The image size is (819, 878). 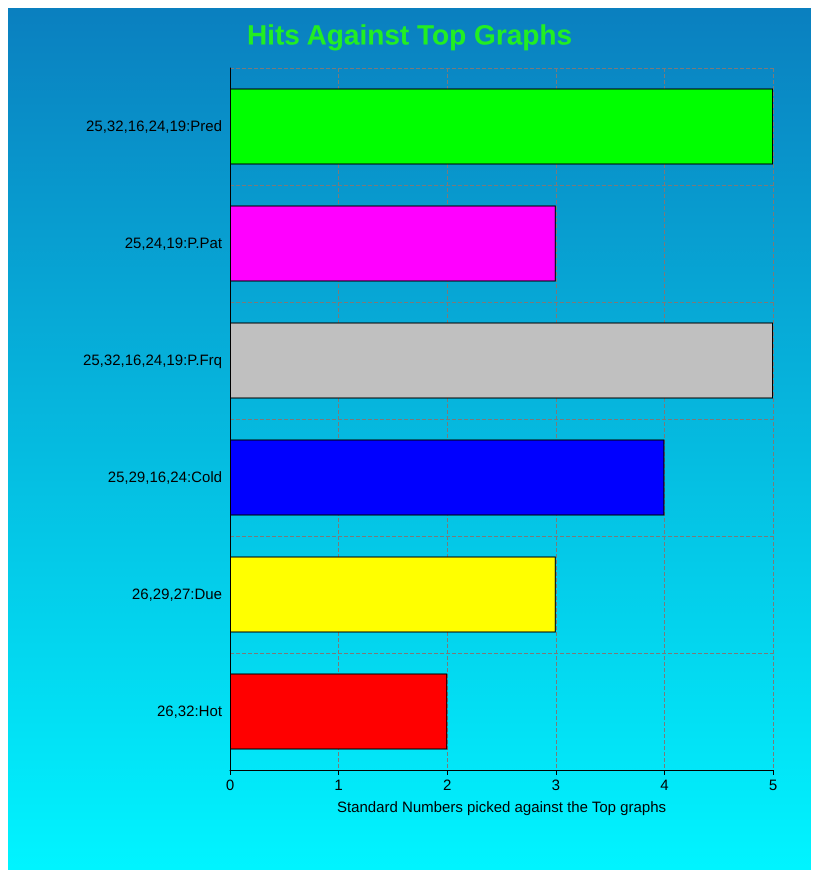 What do you see at coordinates (177, 594) in the screenshot?
I see `y-tick-label: 26,29,27:Due` at bounding box center [177, 594].